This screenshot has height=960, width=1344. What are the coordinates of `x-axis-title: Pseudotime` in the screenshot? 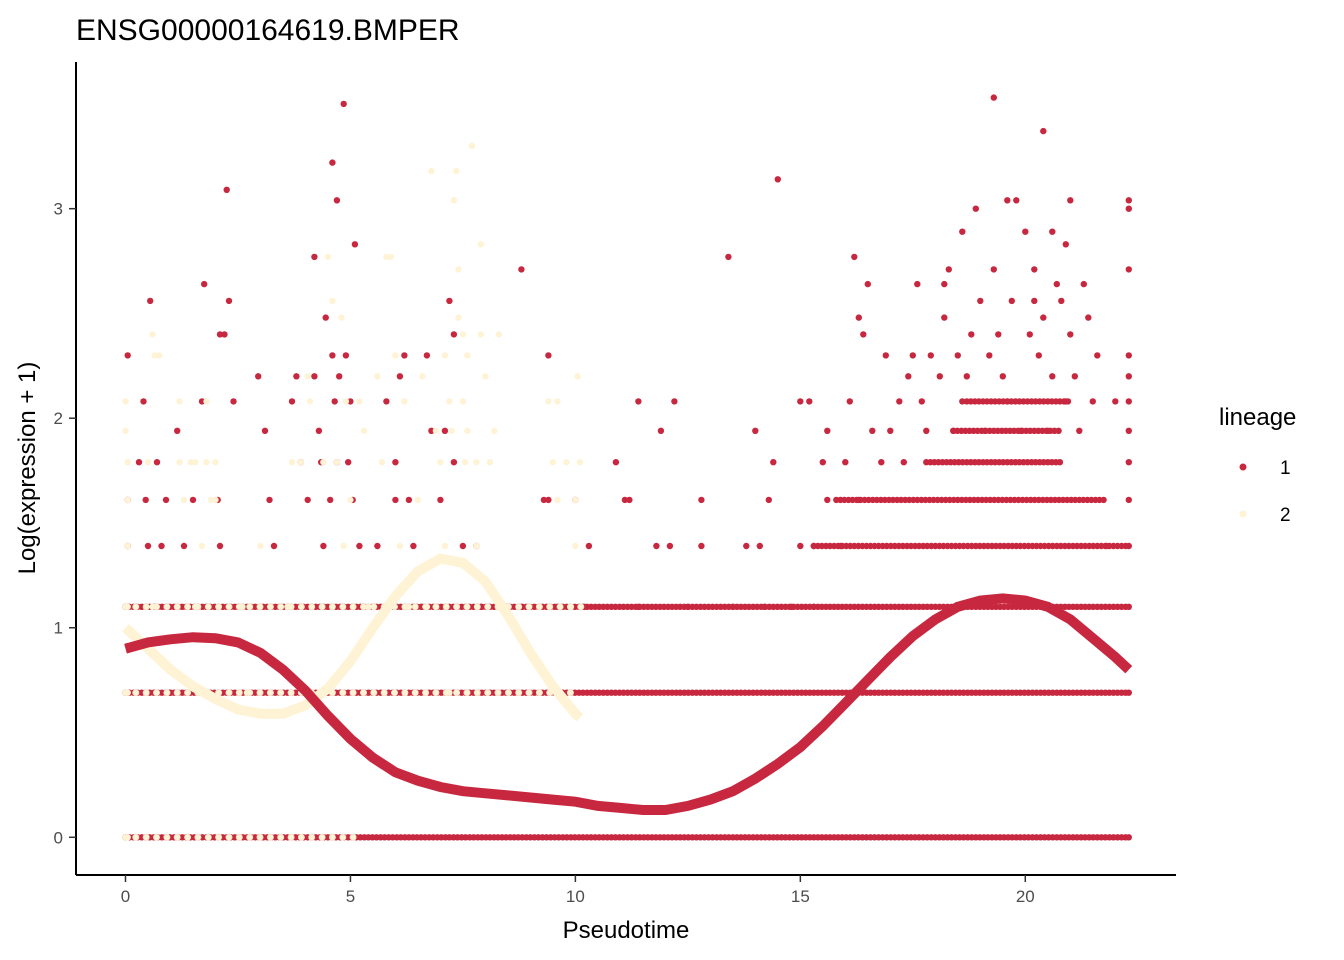 It's located at (626, 930).